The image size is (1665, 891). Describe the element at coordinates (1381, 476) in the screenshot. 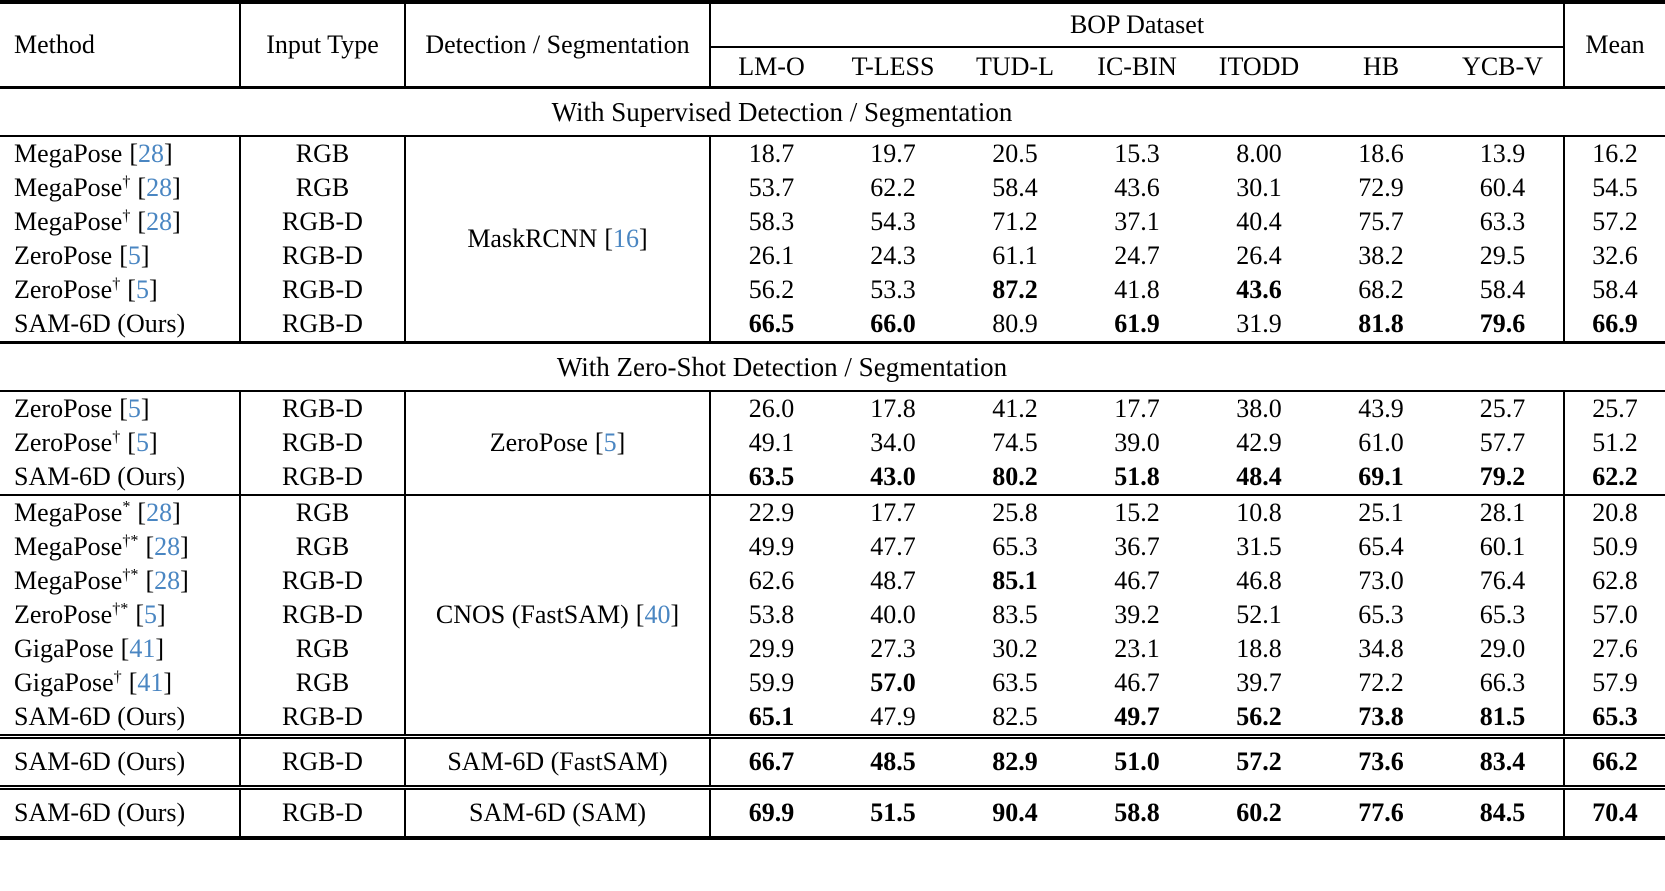

I see `score-cell: 69.1` at that location.